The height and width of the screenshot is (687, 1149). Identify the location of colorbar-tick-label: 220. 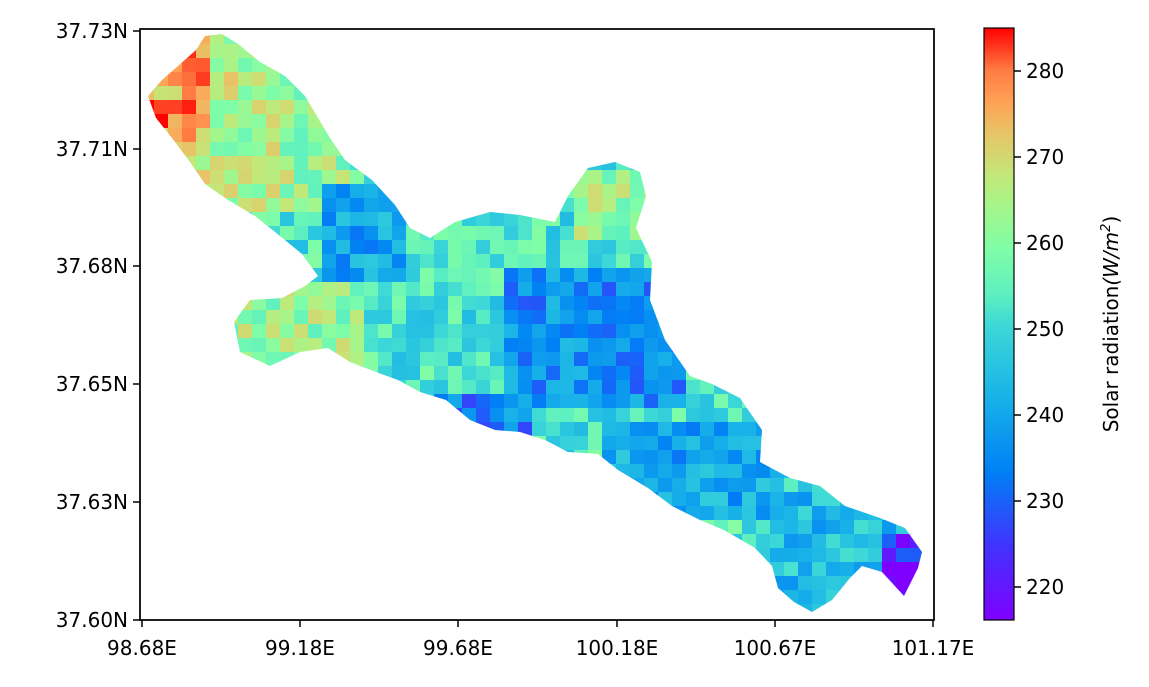
(1045, 587).